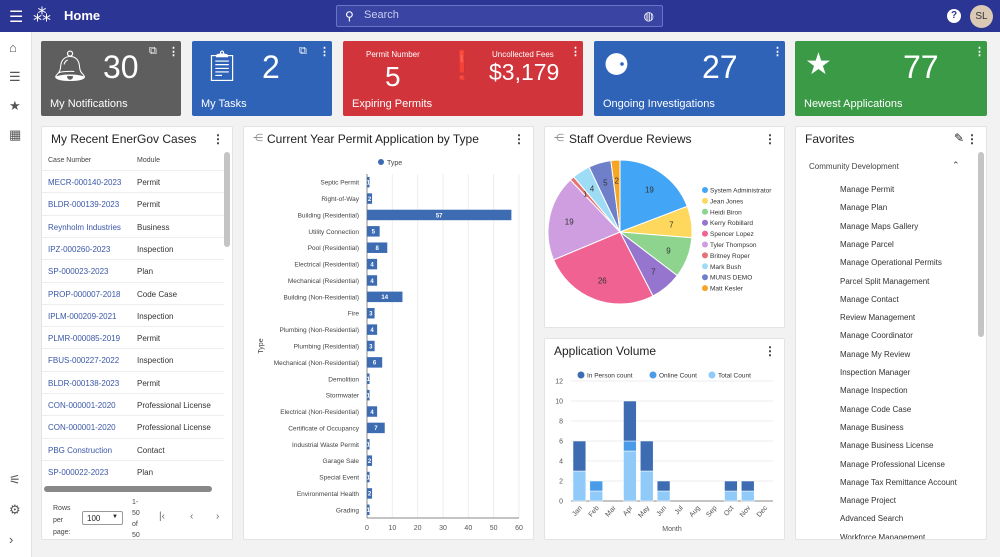 This screenshot has height=557, width=1000. Describe the element at coordinates (148, 160) in the screenshot. I see `column-header-module: Module` at that location.